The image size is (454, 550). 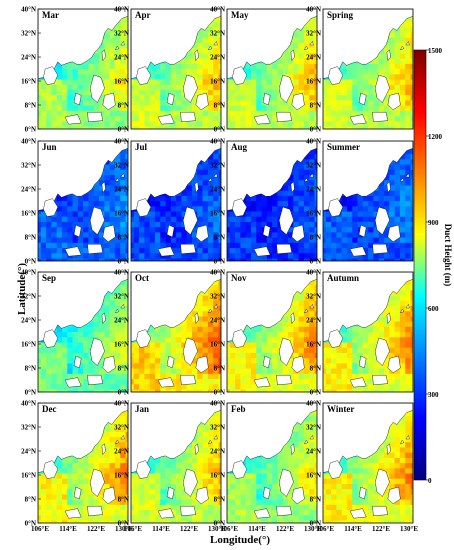 I want to click on lat-tick-label: 0°N, so click(x=30, y=130).